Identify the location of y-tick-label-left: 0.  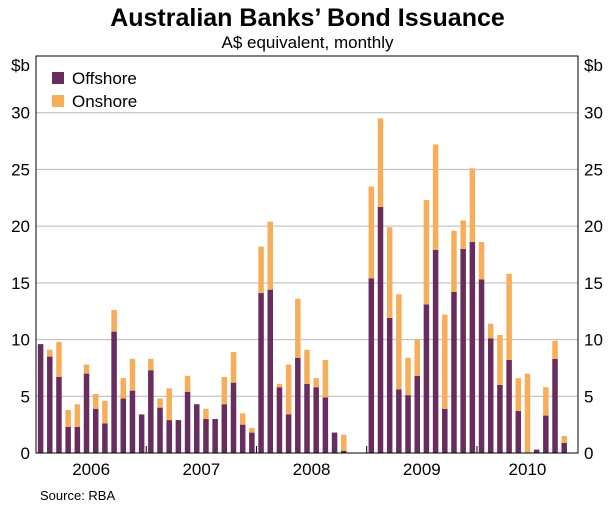
(25, 453).